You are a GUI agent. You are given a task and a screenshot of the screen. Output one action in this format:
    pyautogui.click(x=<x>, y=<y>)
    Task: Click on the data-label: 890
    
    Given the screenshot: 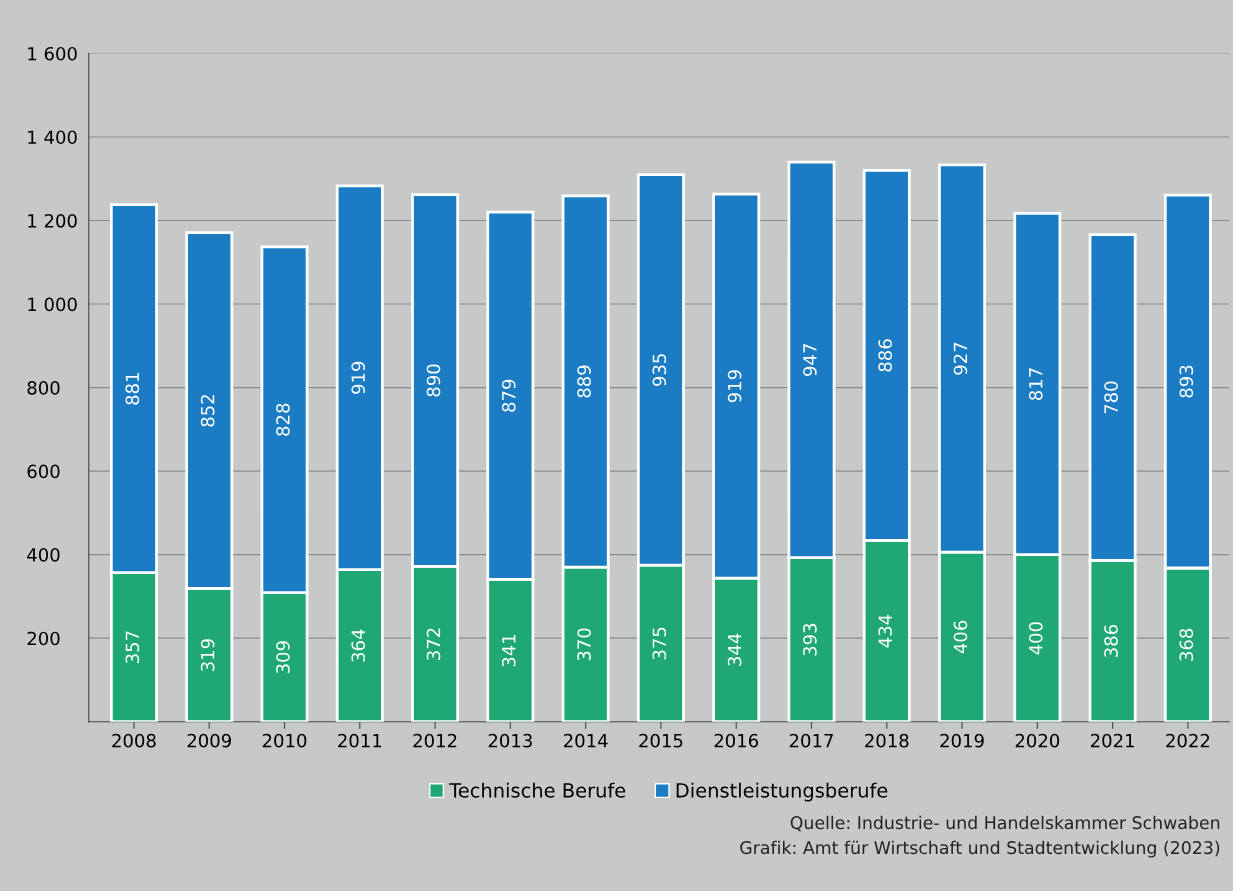 What is the action you would take?
    pyautogui.click(x=433, y=380)
    